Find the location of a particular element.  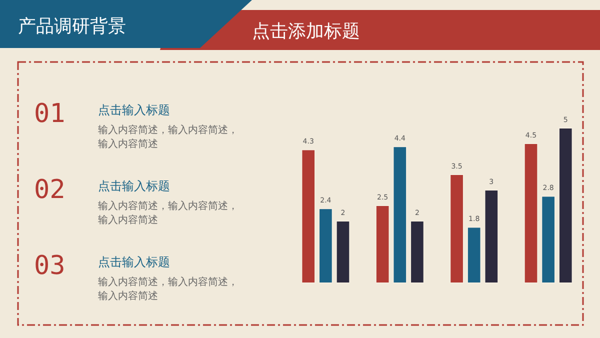

text: 02 is located at coordinates (50, 190).